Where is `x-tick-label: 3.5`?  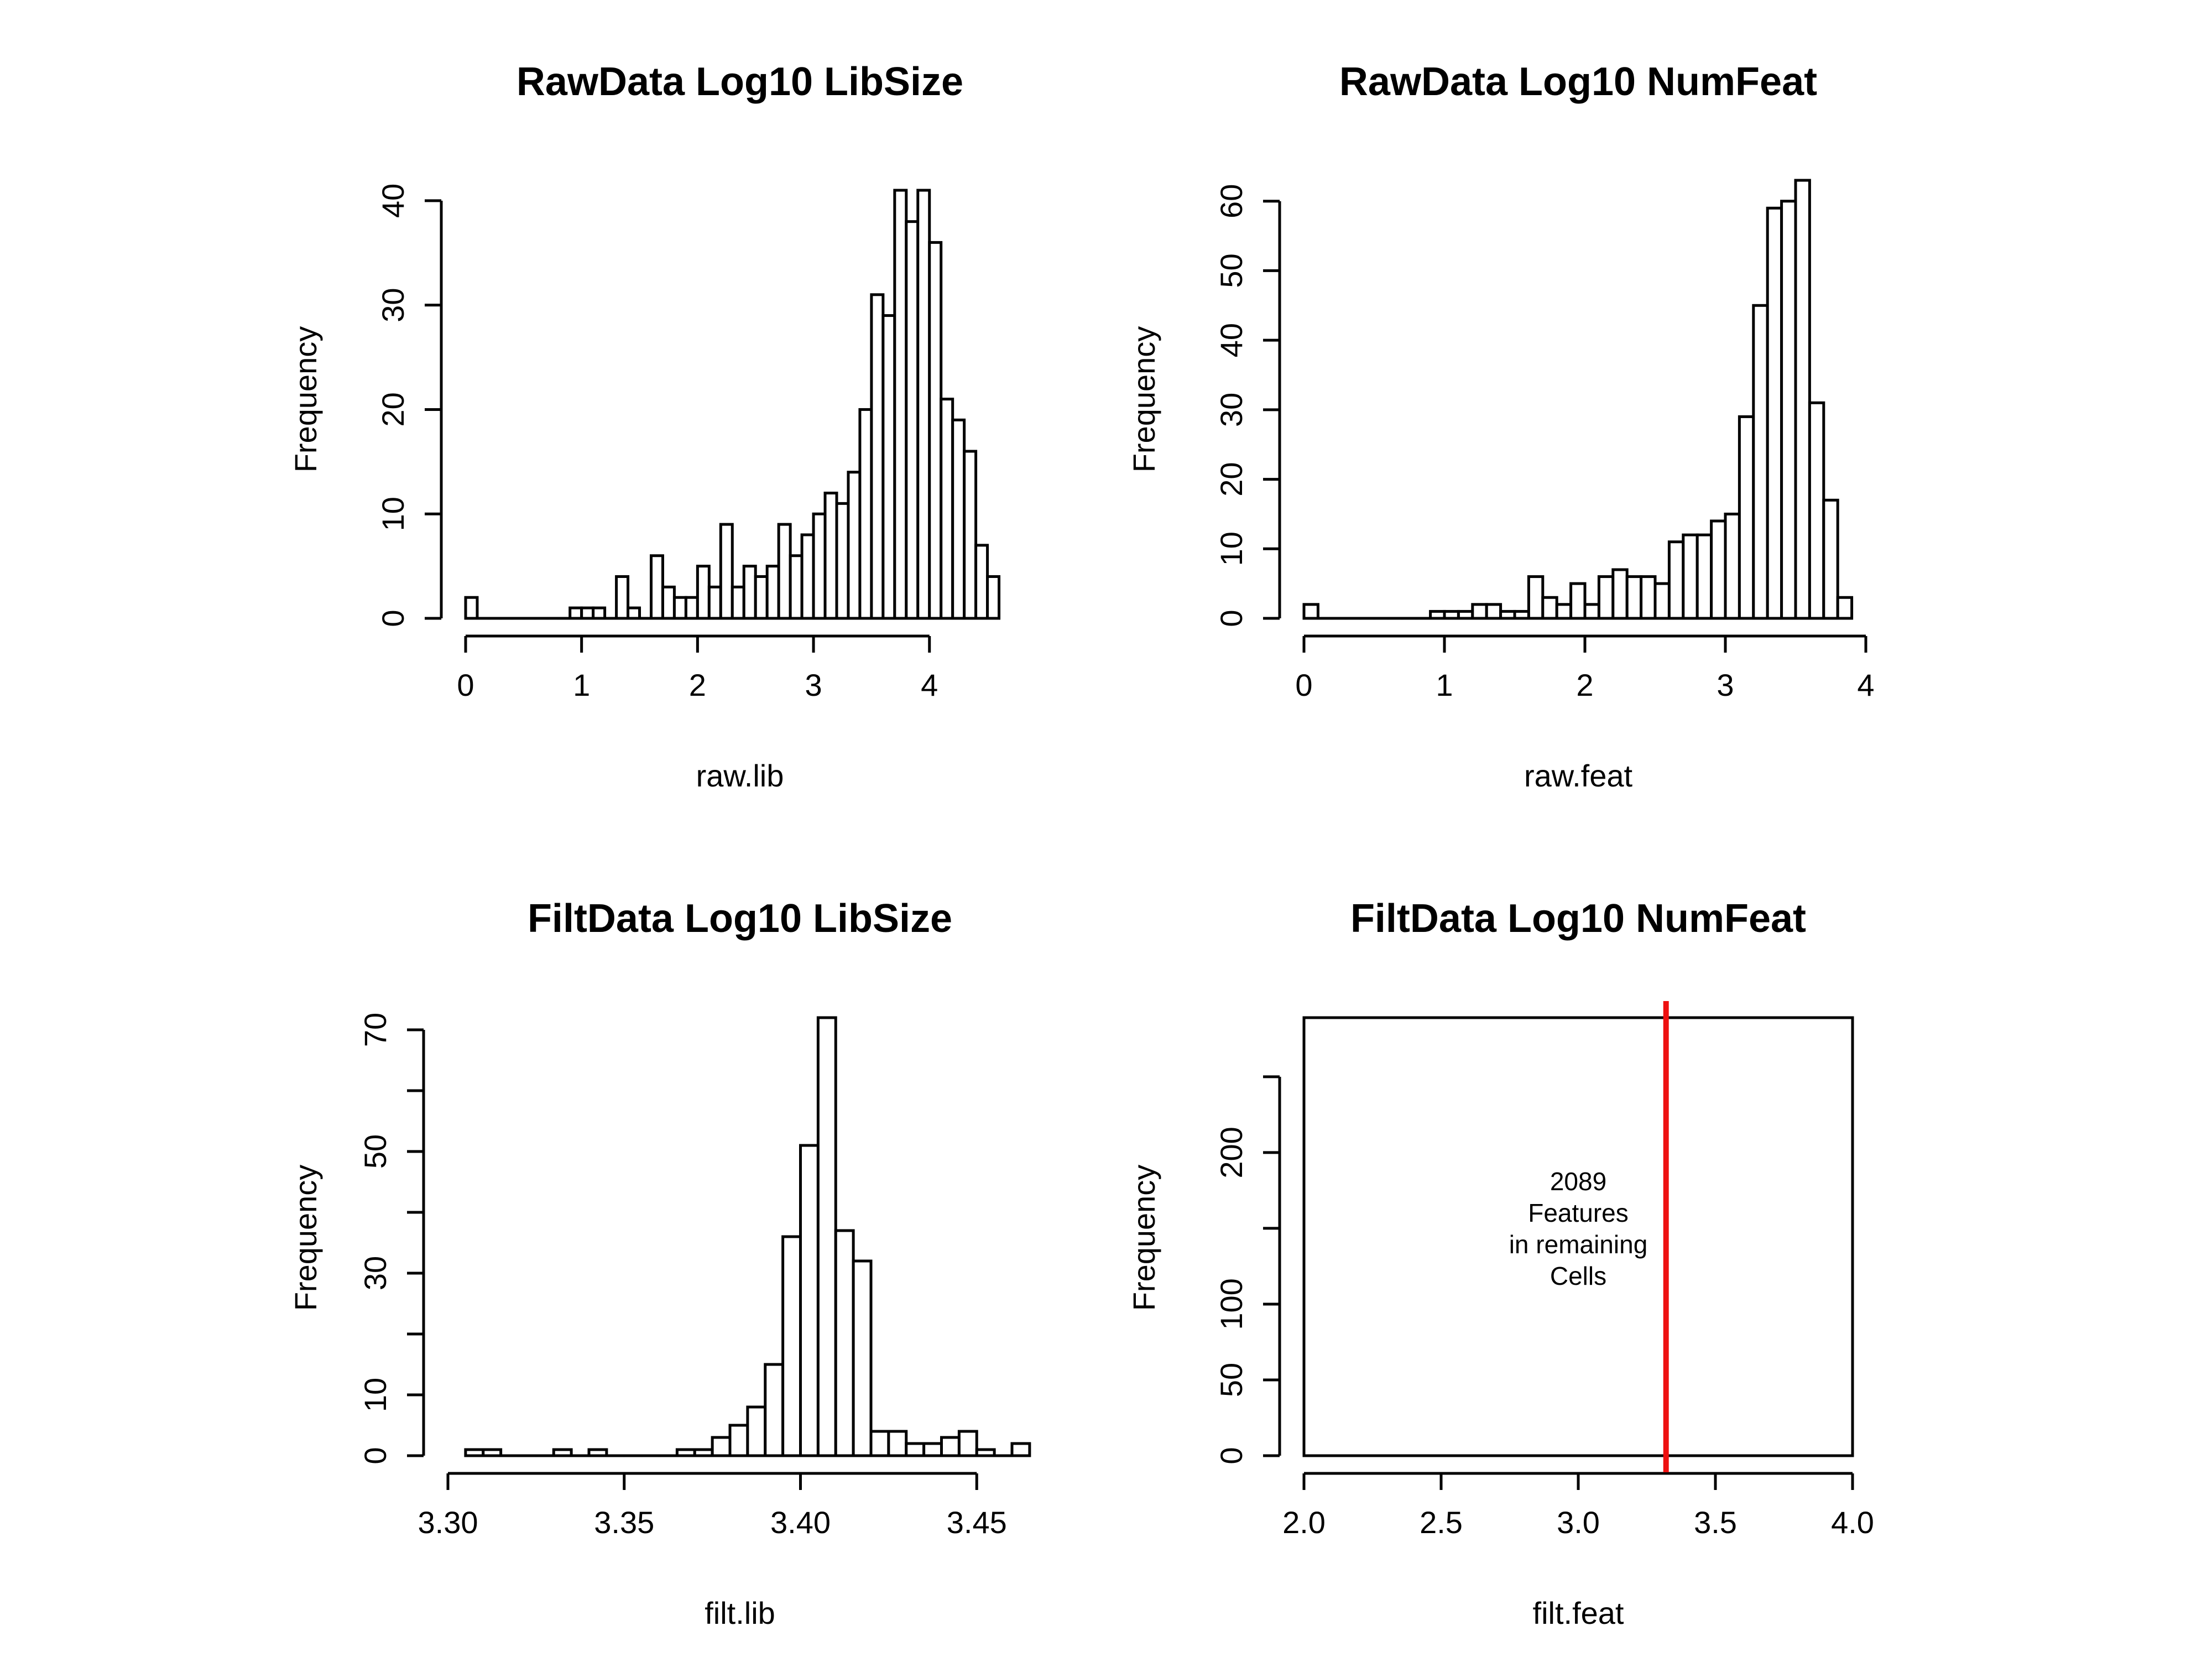
x-tick-label: 3.5 is located at coordinates (1716, 1522).